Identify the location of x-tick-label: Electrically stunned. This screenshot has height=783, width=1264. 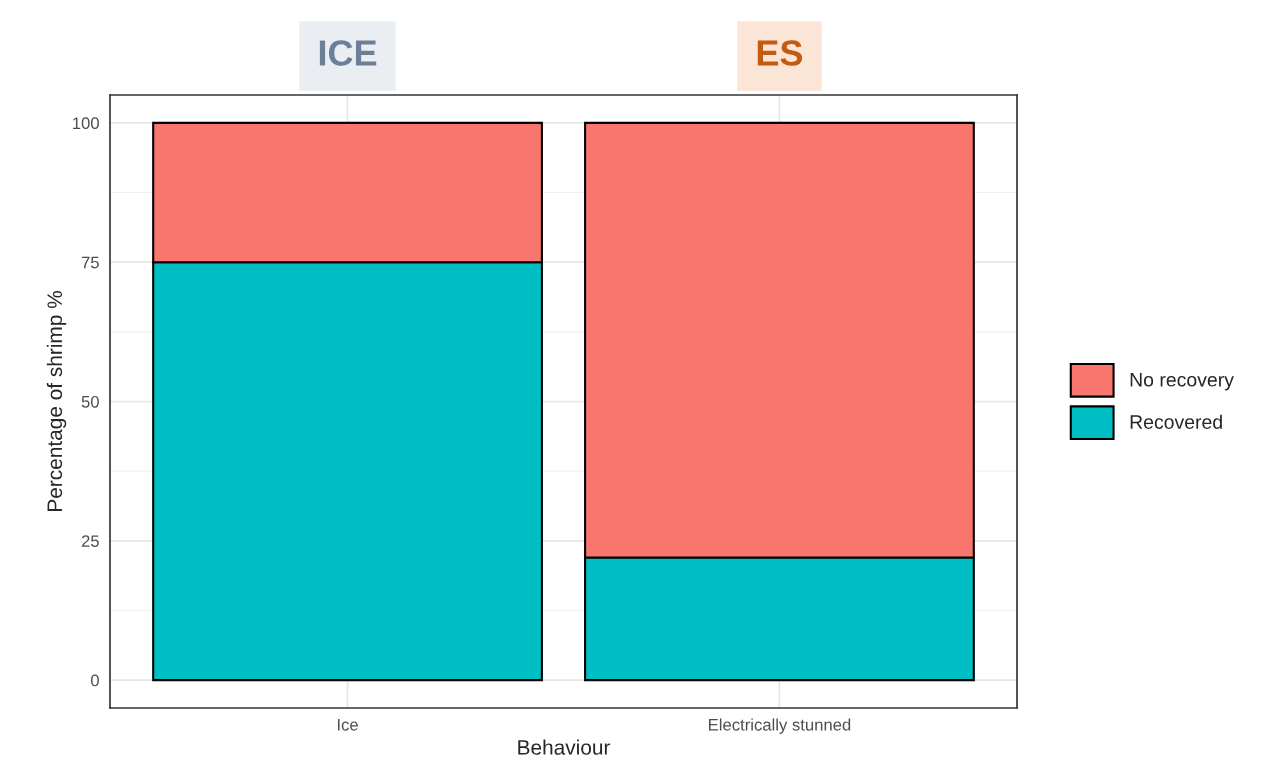
(780, 726).